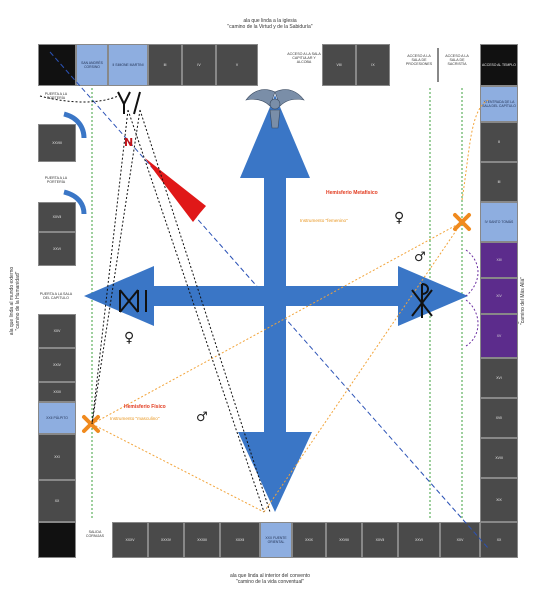 This screenshot has height=594, width=538. I want to click on left-cell-7: XXI, so click(57, 457).